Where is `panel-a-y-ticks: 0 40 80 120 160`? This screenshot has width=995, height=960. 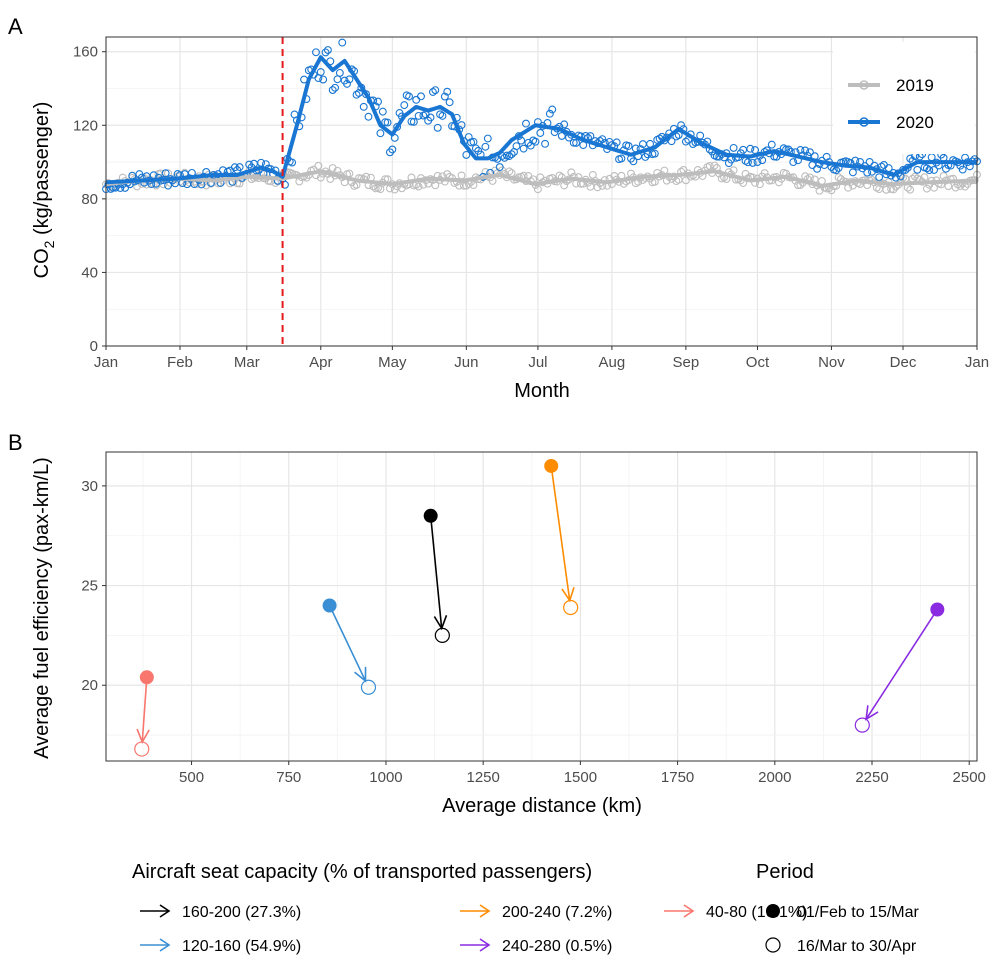 panel-a-y-ticks: 0 40 80 120 160 is located at coordinates (89, 199).